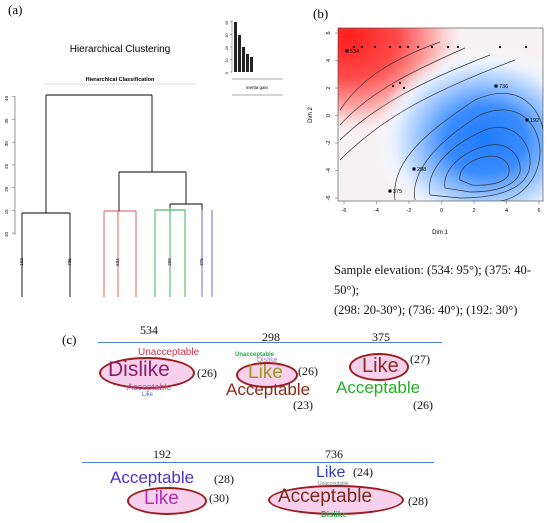 The image size is (550, 523). I want to click on group-736-like-count: (24), so click(363, 472).